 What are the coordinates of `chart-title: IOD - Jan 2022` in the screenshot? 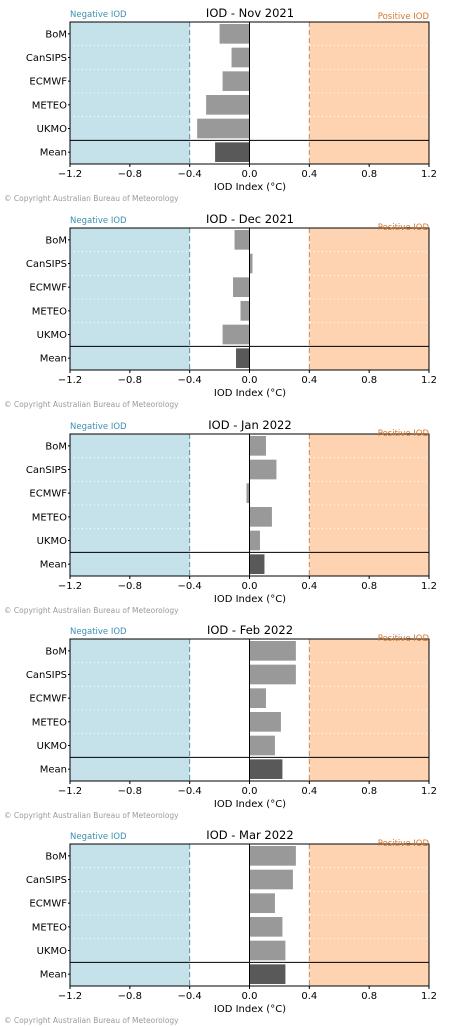 It's located at (249, 425).